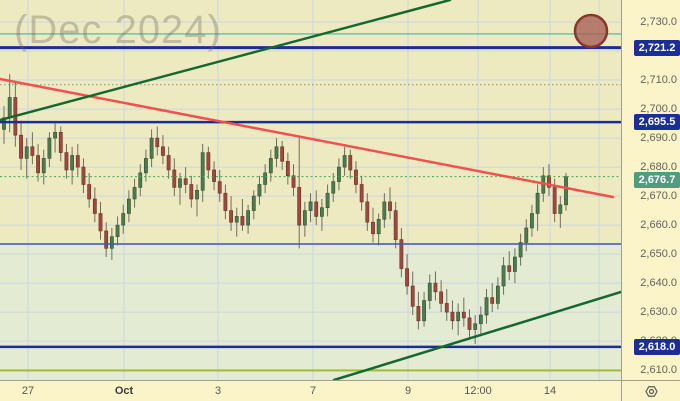  What do you see at coordinates (657, 179) in the screenshot?
I see `price-badge: 2,676.7` at bounding box center [657, 179].